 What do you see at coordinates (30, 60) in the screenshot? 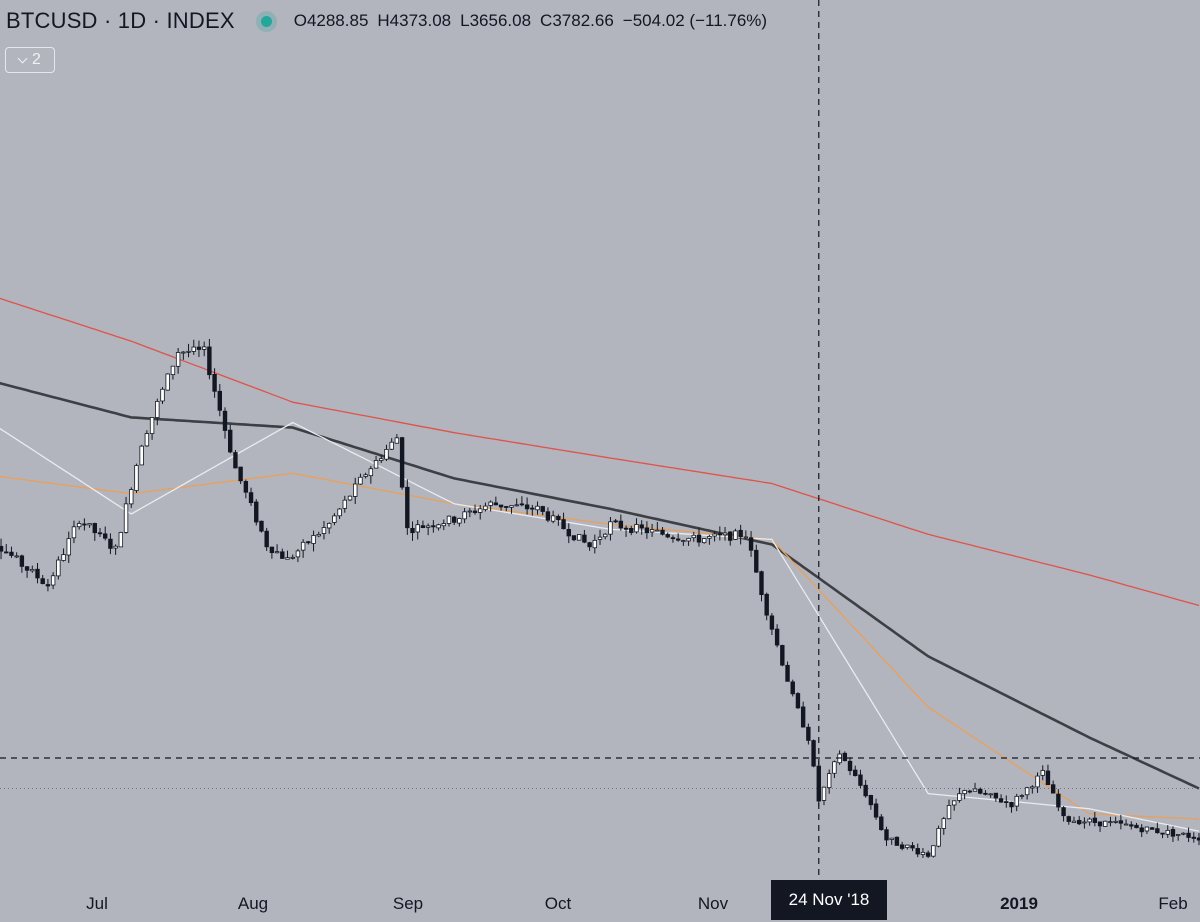
I see `indicators-toggle-button: 2` at bounding box center [30, 60].